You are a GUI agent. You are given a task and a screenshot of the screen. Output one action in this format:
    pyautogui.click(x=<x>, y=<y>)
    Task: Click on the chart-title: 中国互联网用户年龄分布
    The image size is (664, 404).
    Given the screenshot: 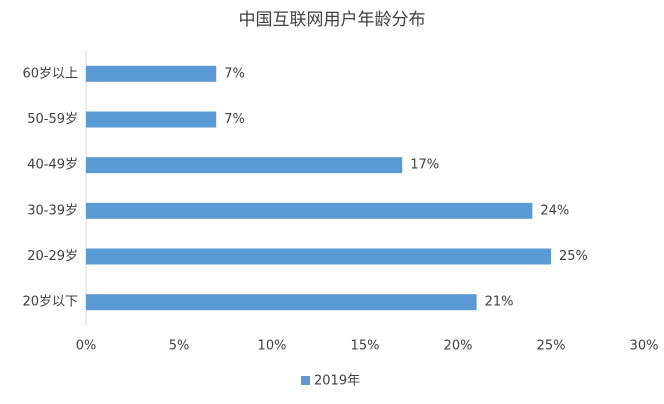 What is the action you would take?
    pyautogui.click(x=332, y=20)
    